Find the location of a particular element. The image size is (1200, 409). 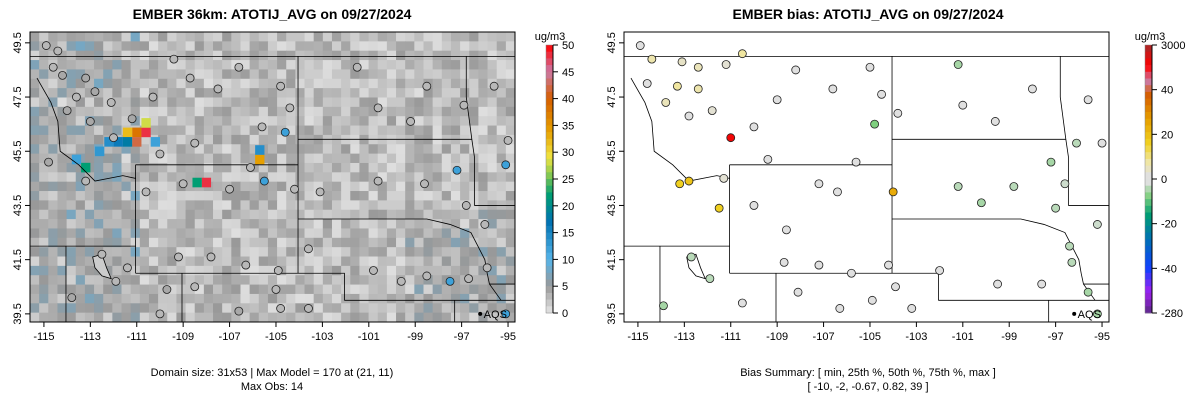

x-tick-label: -105 is located at coordinates (276, 337).